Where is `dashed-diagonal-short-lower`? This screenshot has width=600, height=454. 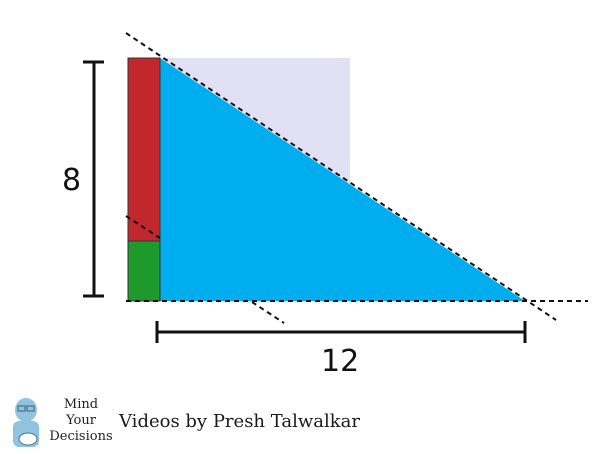 dashed-diagonal-short-lower is located at coordinates (268, 312).